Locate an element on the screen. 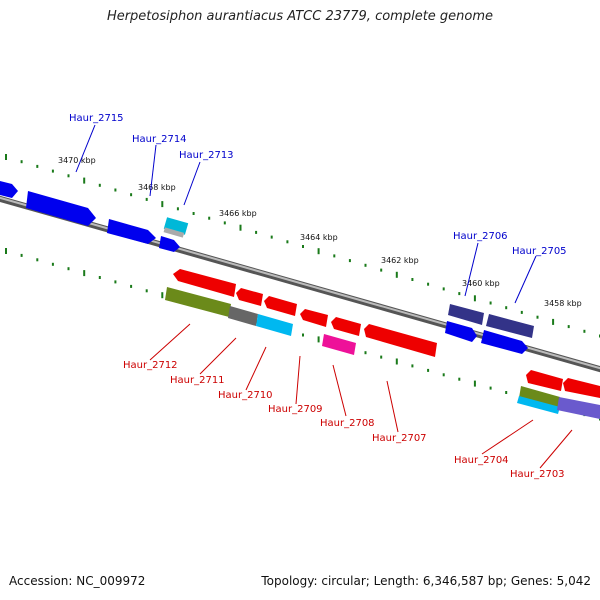 The image size is (600, 600). gene-label-haur2711: Haur_2711 is located at coordinates (197, 380).